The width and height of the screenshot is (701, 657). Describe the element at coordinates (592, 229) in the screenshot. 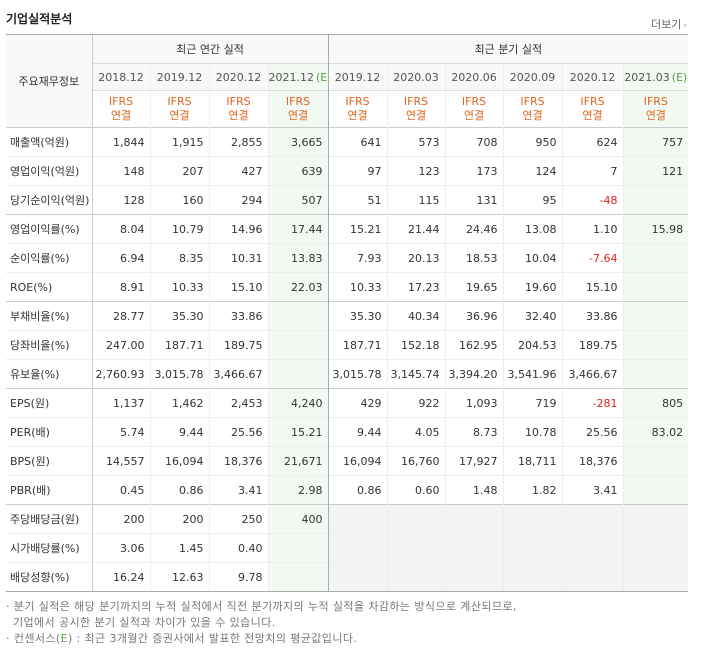

I see `table-cell: 1.10` at that location.